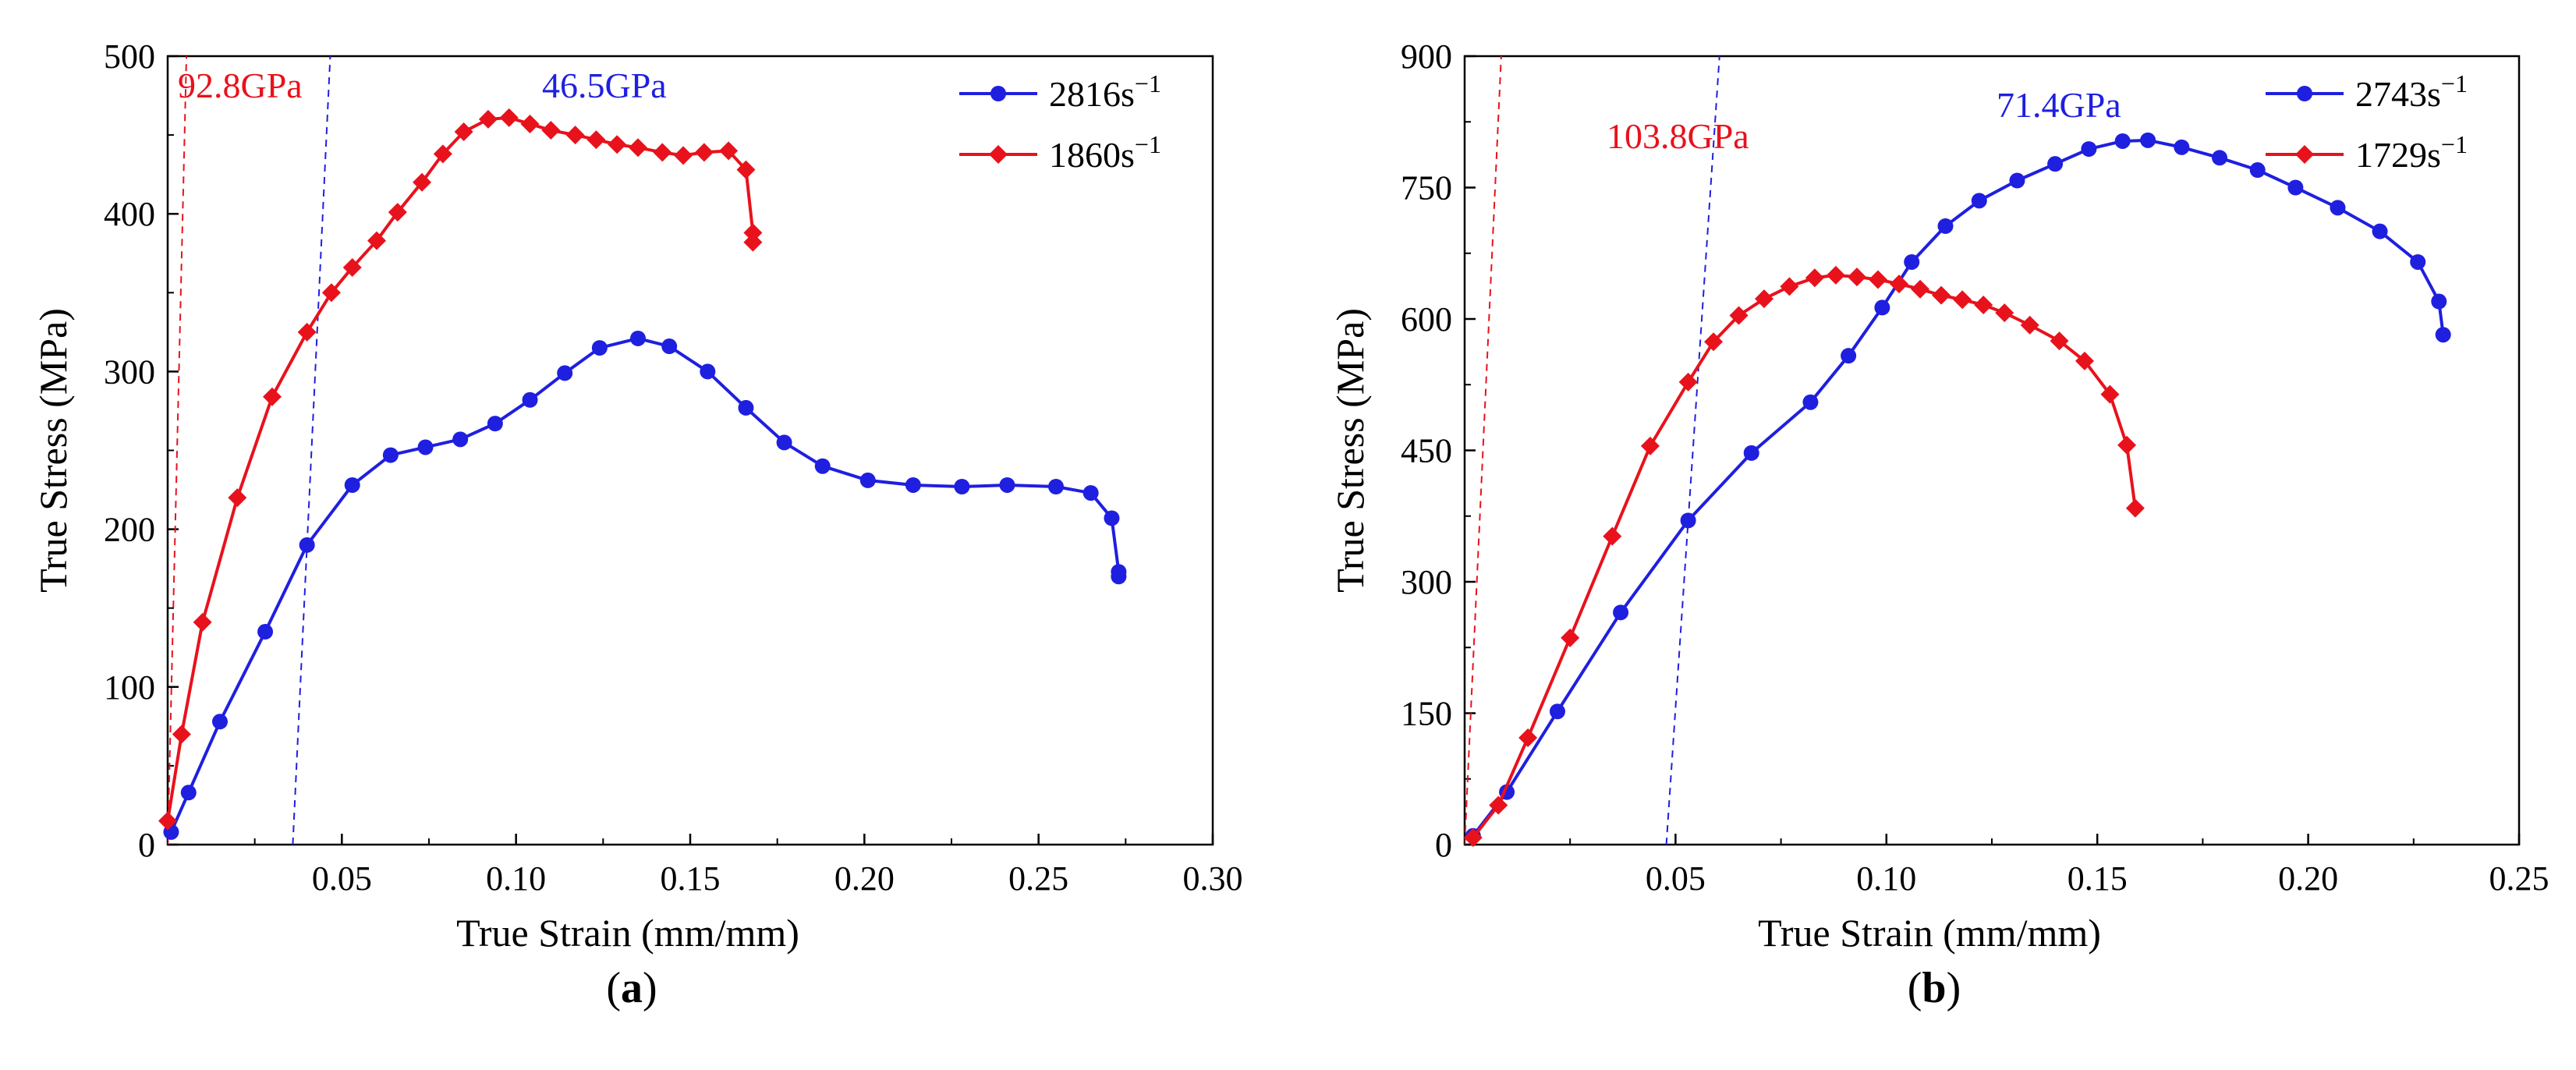 The width and height of the screenshot is (2576, 1070). Describe the element at coordinates (129, 56) in the screenshot. I see `y-tick-label: 500` at that location.